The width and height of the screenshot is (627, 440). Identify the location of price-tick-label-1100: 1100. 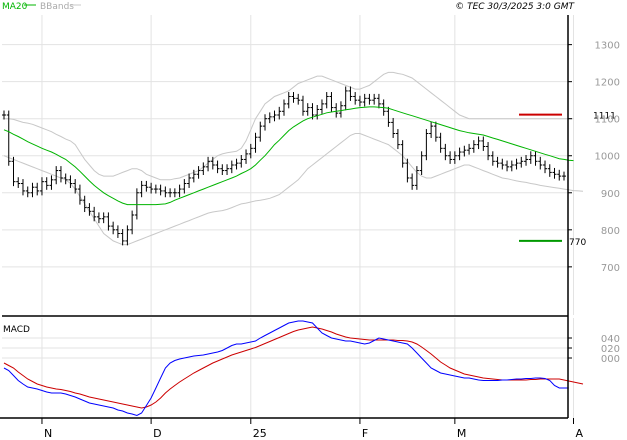
(607, 120).